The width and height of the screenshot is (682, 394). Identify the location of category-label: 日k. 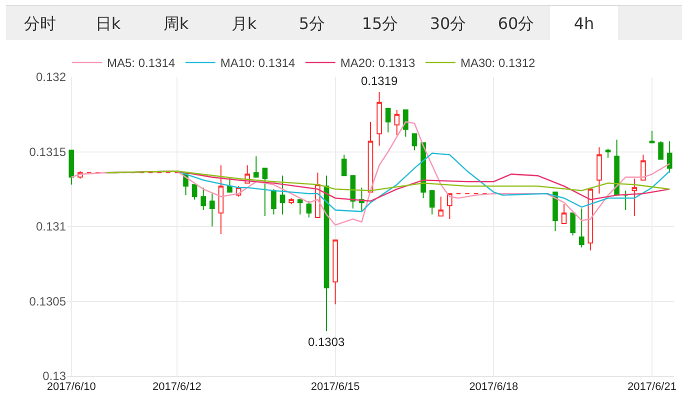
(108, 24).